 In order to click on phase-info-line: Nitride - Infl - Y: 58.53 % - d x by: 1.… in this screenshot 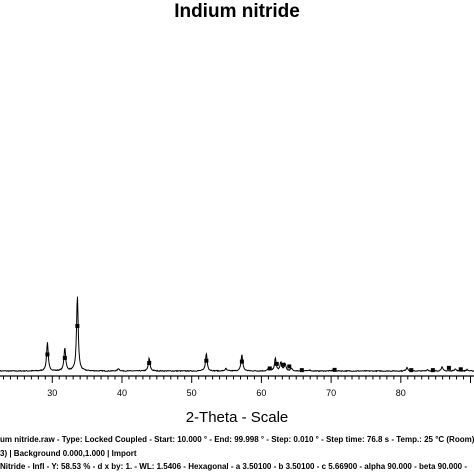, I will do `click(234, 466)`.